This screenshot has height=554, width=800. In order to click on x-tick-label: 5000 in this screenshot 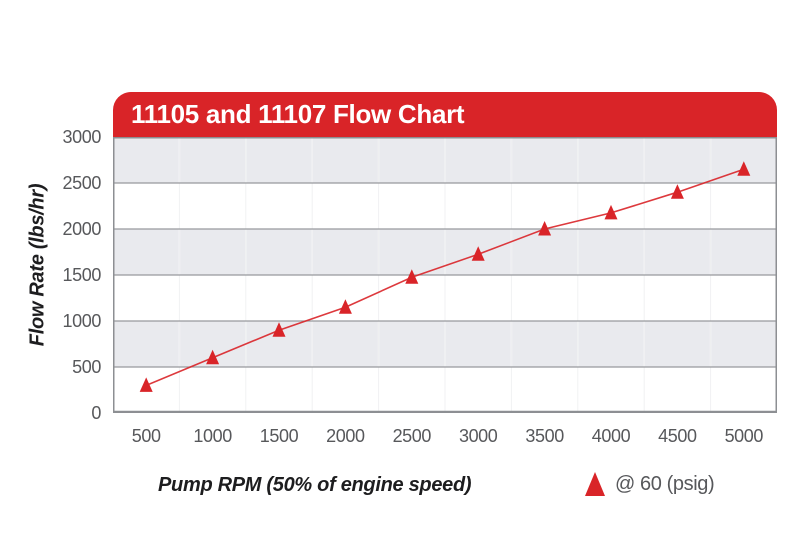, I will do `click(744, 436)`.